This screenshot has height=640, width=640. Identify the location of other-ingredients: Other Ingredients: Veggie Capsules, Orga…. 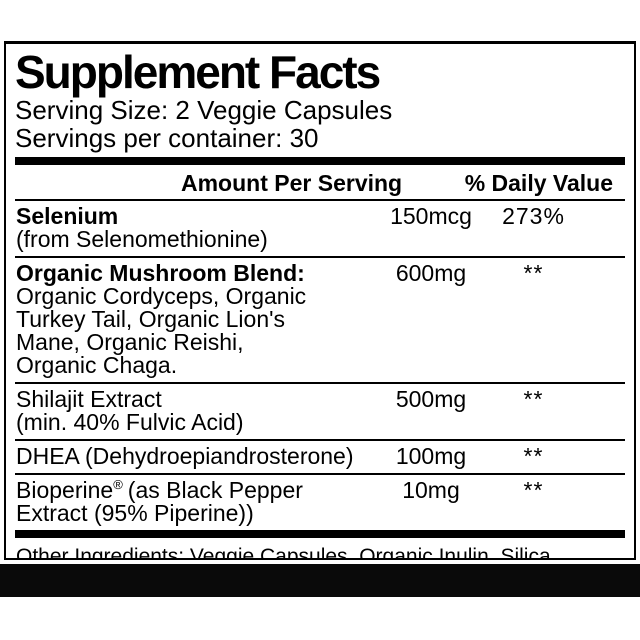
(286, 552).